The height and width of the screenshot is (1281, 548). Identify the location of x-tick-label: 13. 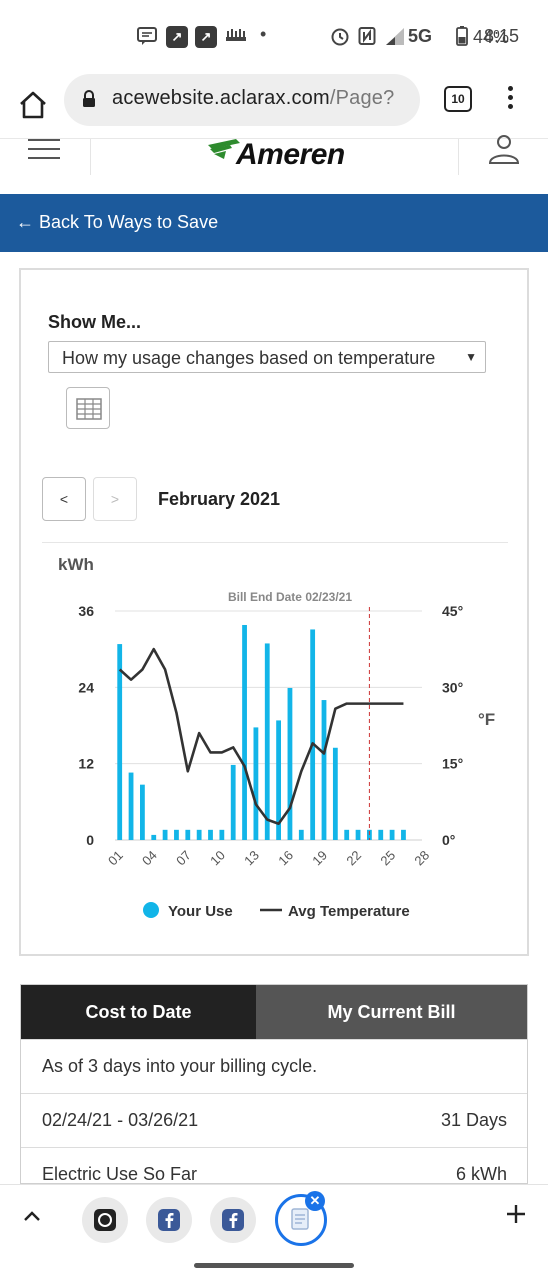
(251, 858).